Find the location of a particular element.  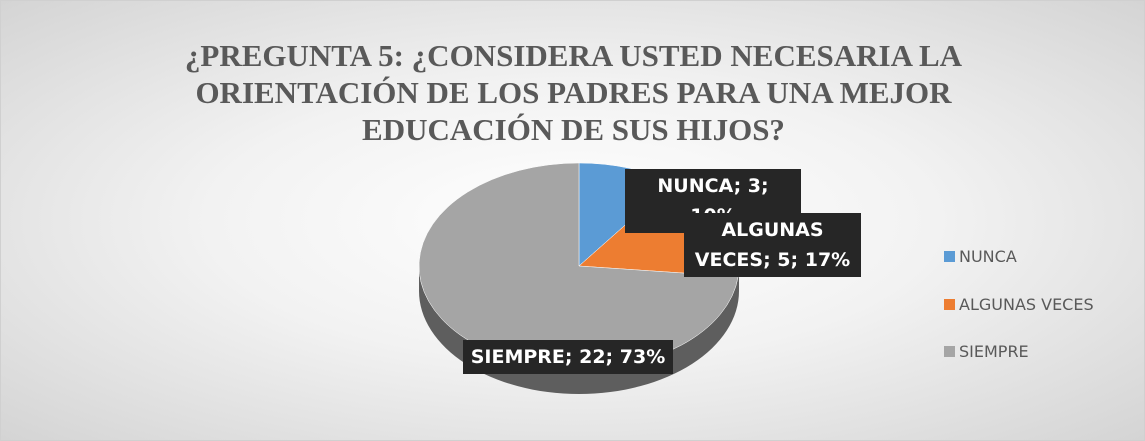

pie-slice is located at coordinates (578, 266).